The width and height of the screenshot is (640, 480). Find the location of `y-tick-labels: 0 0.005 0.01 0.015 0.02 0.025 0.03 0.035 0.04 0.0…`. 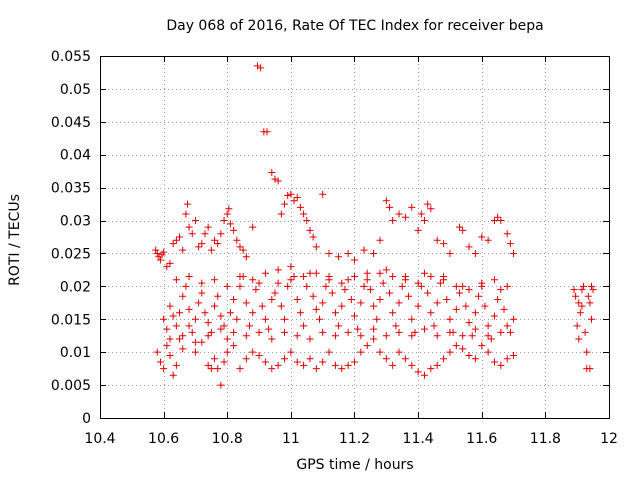

y-tick-labels: 0 0.005 0.01 0.015 0.02 0.025 0.03 0.035 0.04 0.0… is located at coordinates (71, 238).